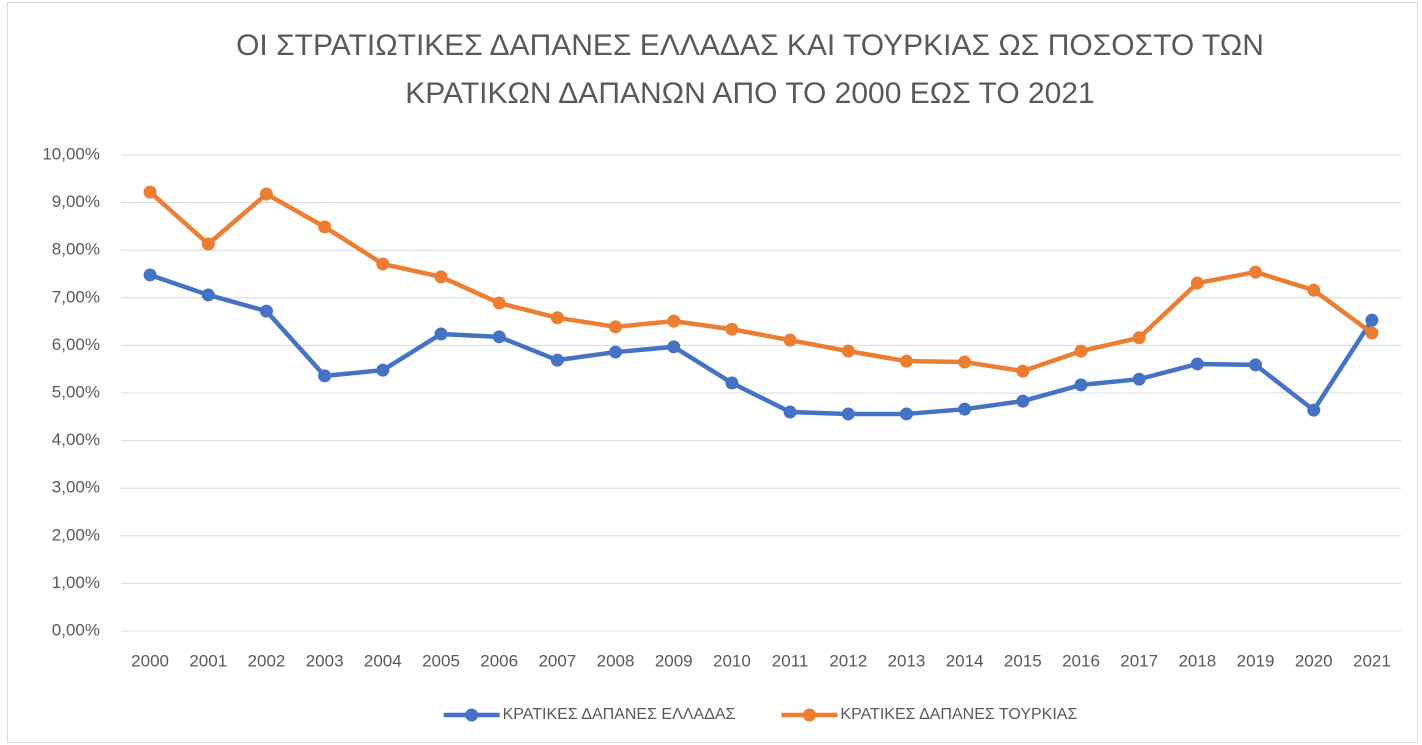 Image resolution: width=1422 pixels, height=745 pixels. What do you see at coordinates (499, 660) in the screenshot?
I see `x-tick-label: 2006` at bounding box center [499, 660].